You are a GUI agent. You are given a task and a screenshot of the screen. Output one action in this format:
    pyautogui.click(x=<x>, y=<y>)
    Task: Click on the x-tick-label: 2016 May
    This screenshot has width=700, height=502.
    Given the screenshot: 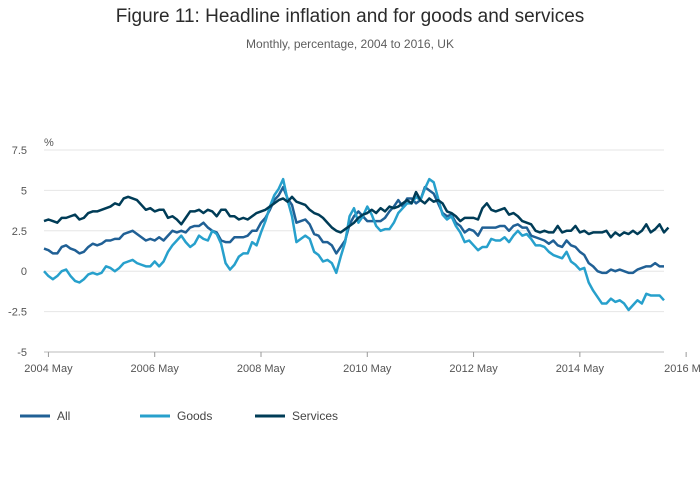 What is the action you would take?
    pyautogui.click(x=682, y=369)
    